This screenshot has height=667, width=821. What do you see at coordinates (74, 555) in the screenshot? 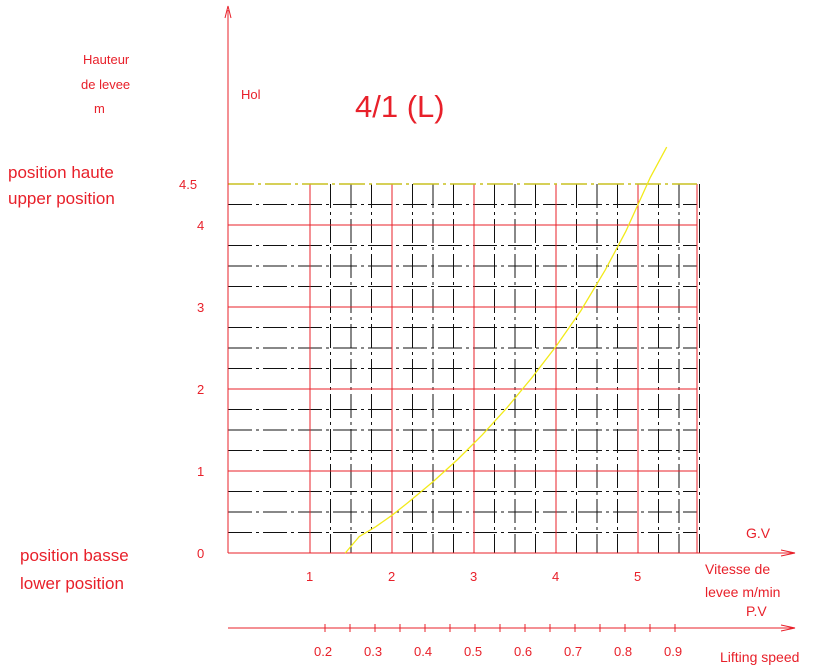
I see `lower-position-label-fr: position basse` at bounding box center [74, 555].